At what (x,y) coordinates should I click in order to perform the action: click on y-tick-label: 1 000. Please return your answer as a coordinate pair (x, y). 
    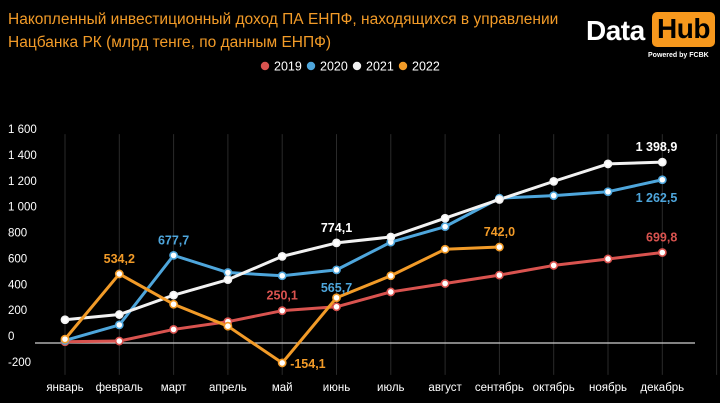
    Looking at the image, I should click on (22, 208).